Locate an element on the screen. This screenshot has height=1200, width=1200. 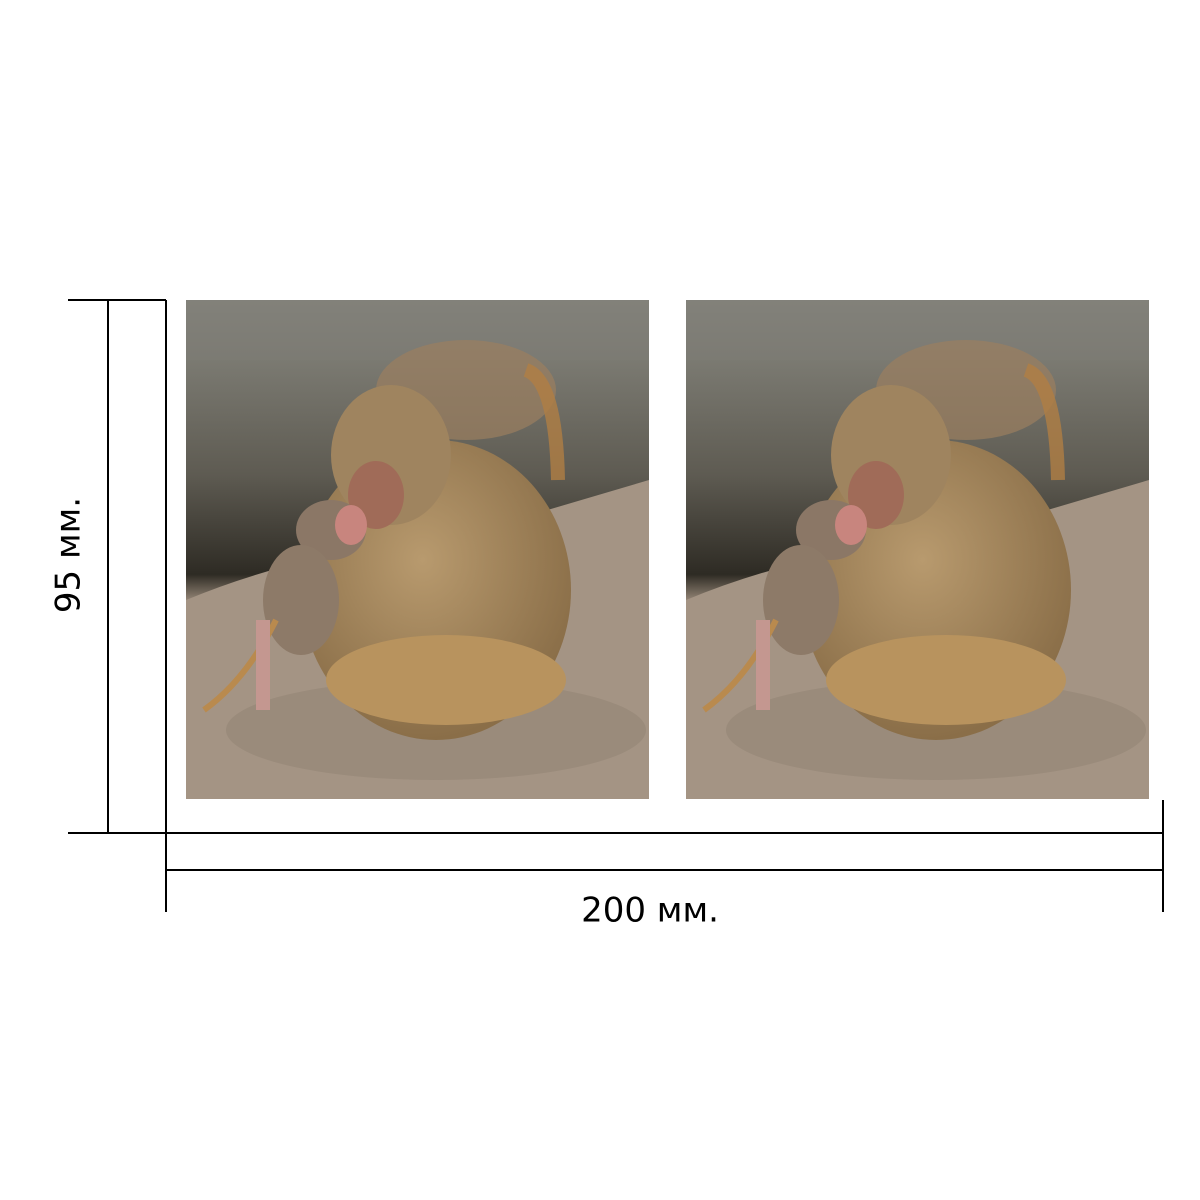
width-label: 200 мм. is located at coordinates (650, 911).